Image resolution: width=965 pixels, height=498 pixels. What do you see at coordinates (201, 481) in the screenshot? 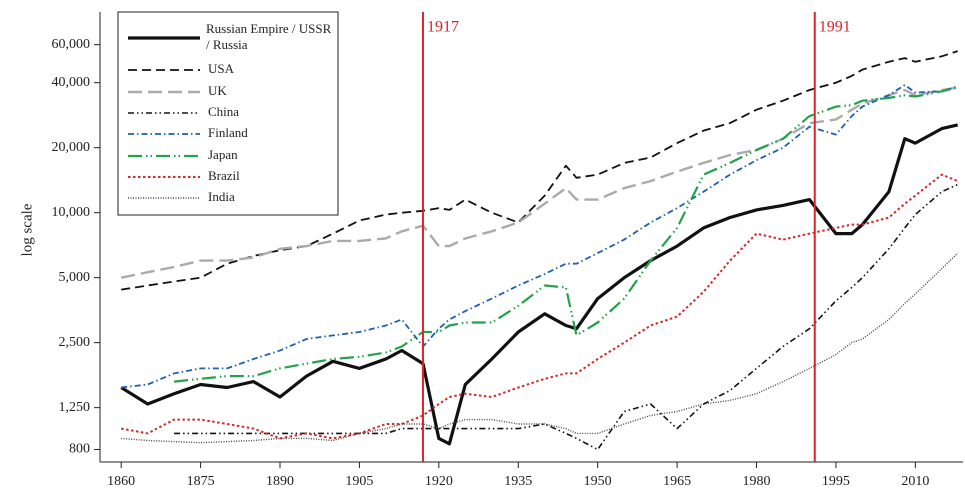
I see `x-tick-label: 1875` at bounding box center [201, 481].